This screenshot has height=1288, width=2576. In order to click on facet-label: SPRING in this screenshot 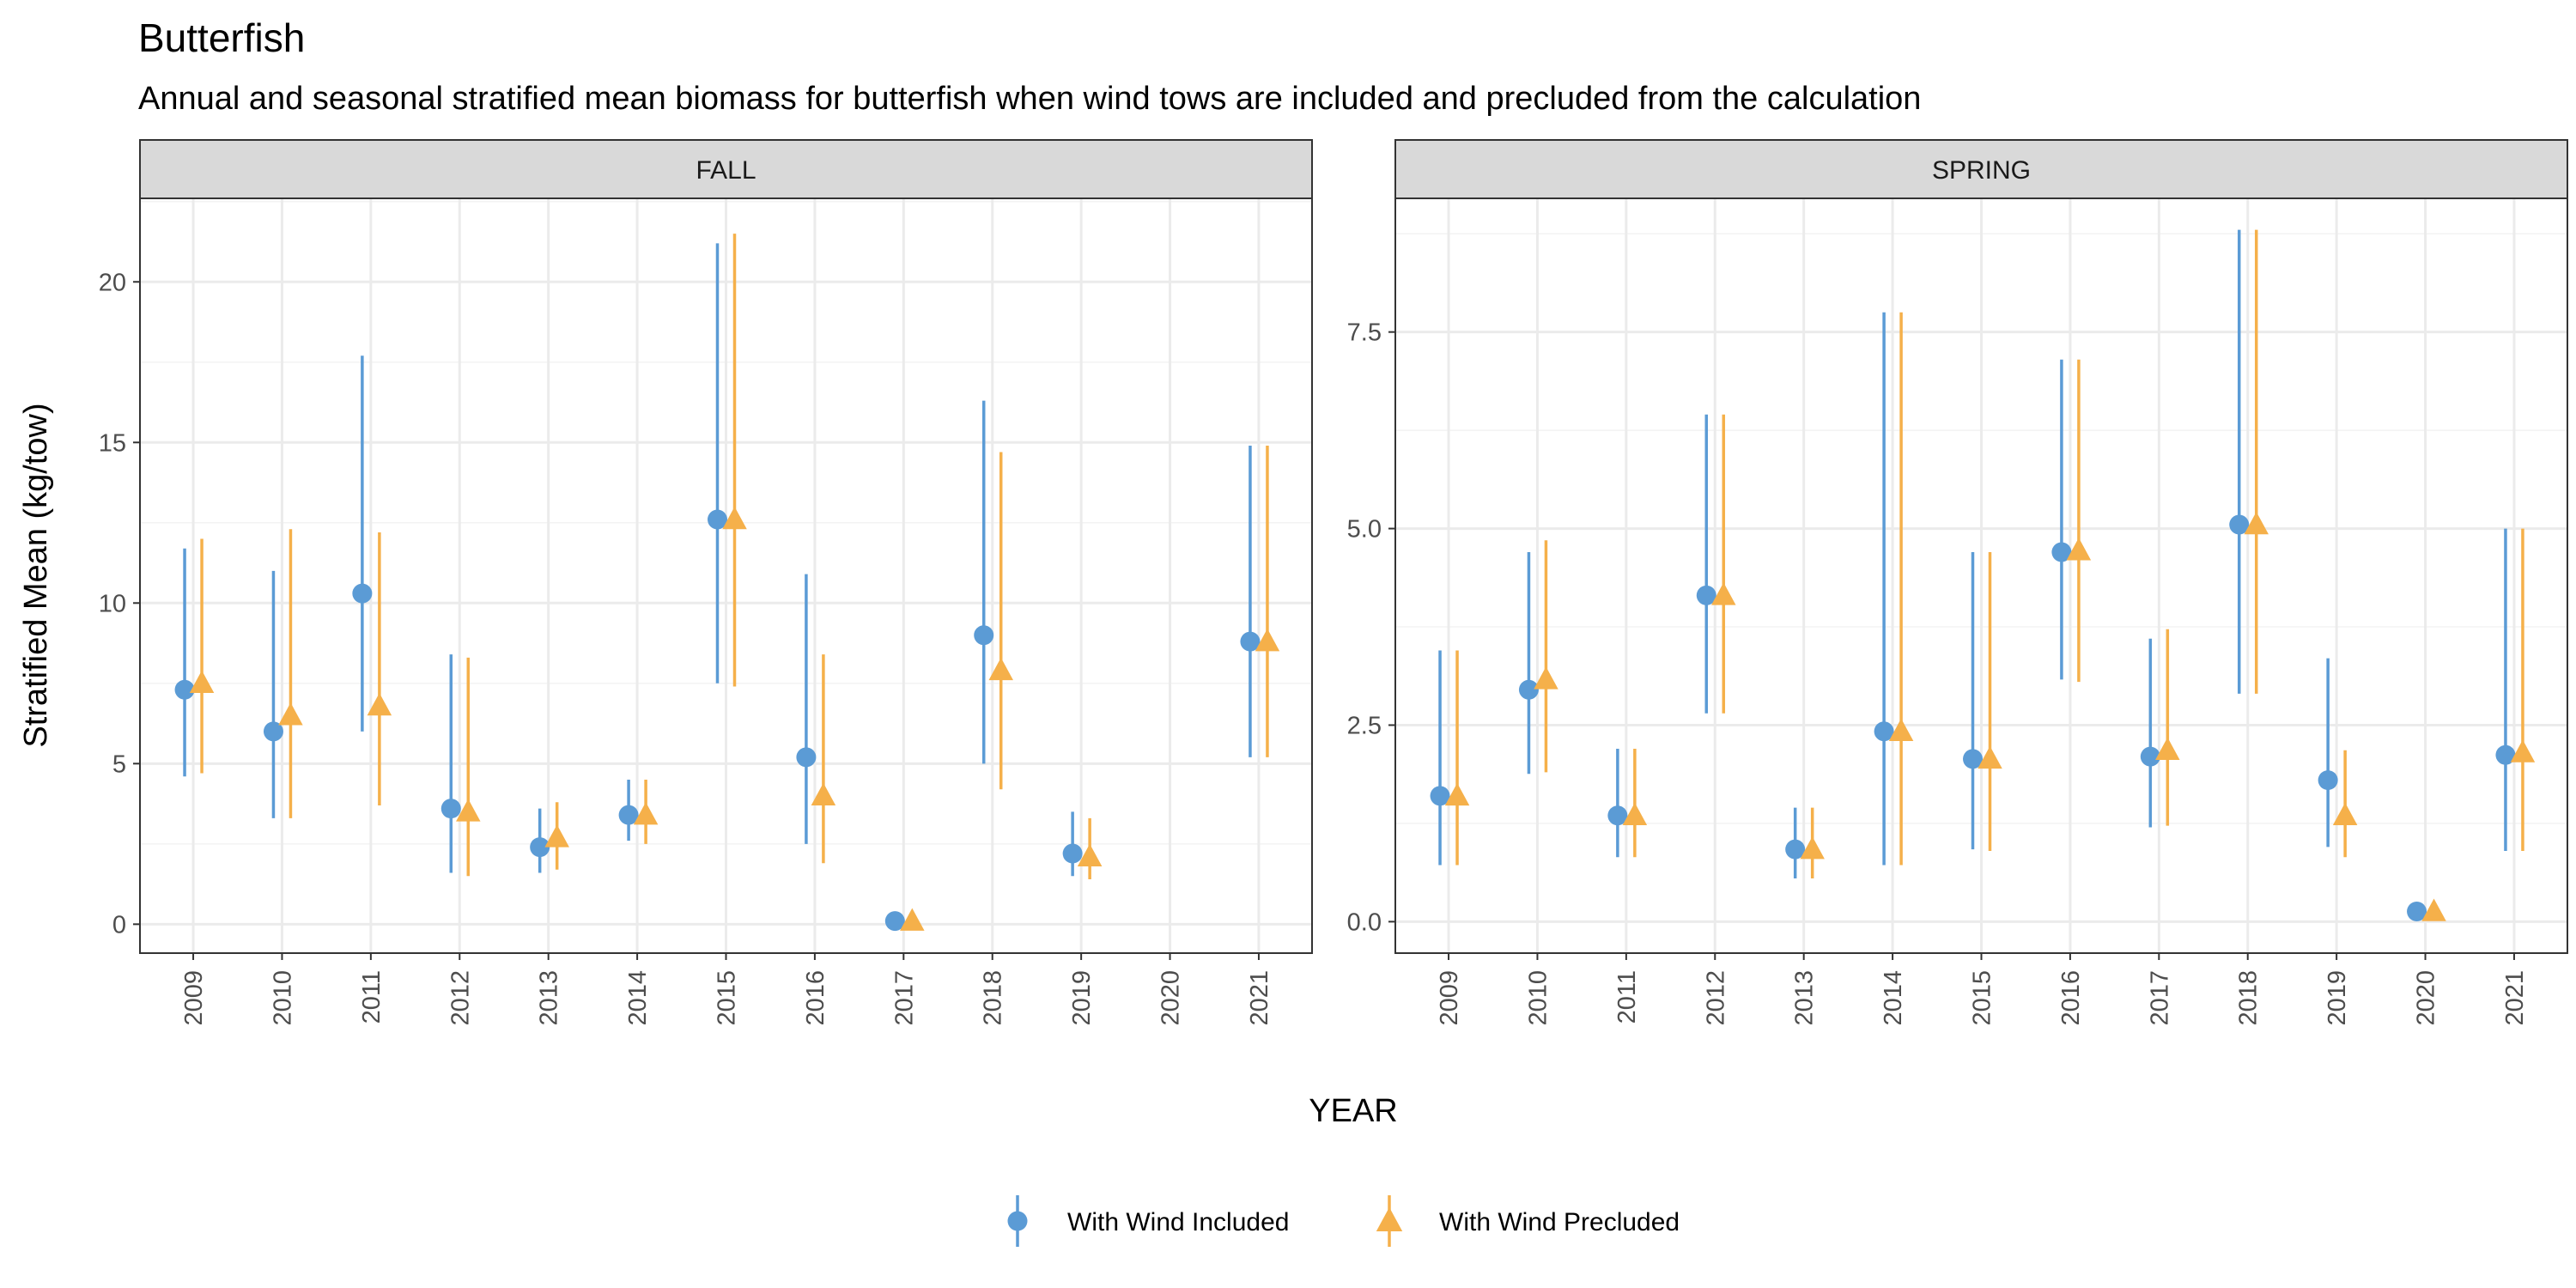, I will do `click(1982, 170)`.